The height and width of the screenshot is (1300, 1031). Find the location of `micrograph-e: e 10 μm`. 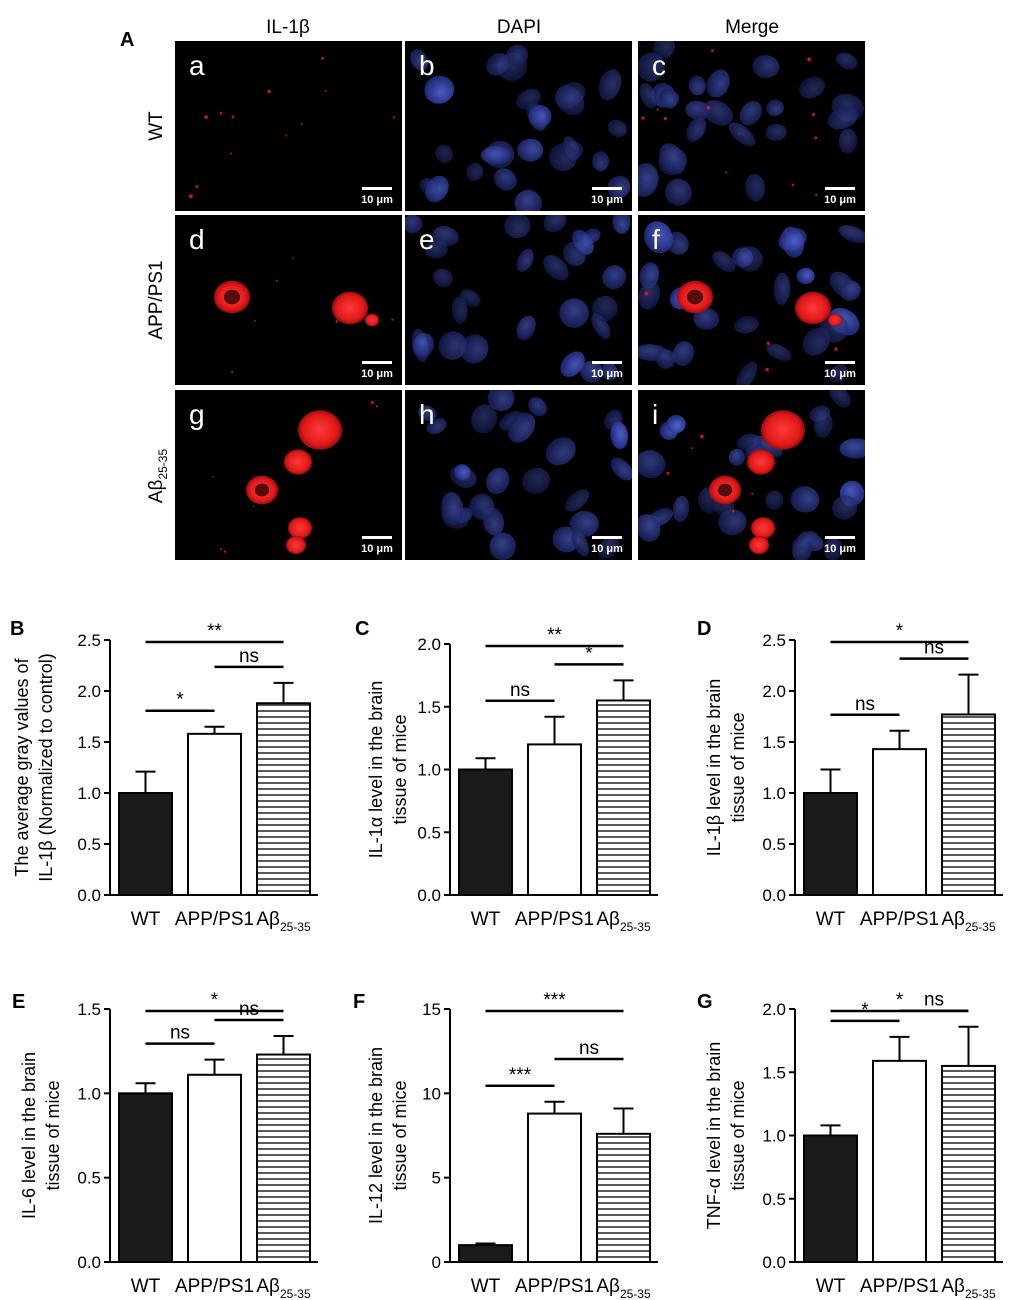

micrograph-e: e 10 μm is located at coordinates (518, 300).